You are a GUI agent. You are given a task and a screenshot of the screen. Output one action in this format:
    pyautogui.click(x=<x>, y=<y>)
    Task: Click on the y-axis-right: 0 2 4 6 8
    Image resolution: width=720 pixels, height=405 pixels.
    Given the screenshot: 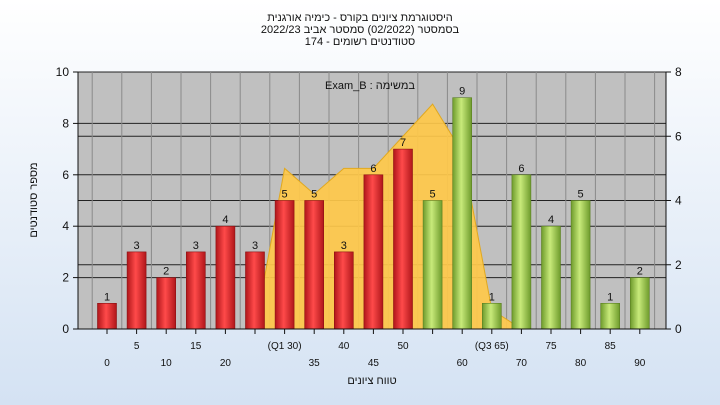 What is the action you would take?
    pyautogui.click(x=673, y=200)
    